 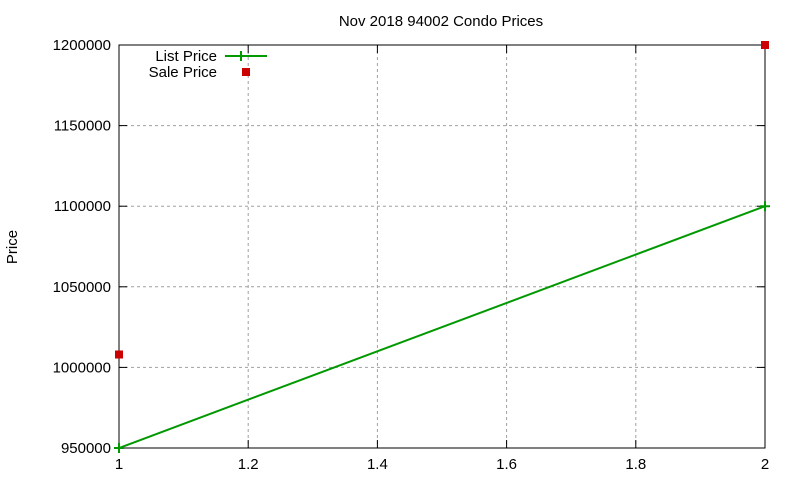 I want to click on y-tick-label: 1200000, so click(x=82, y=45).